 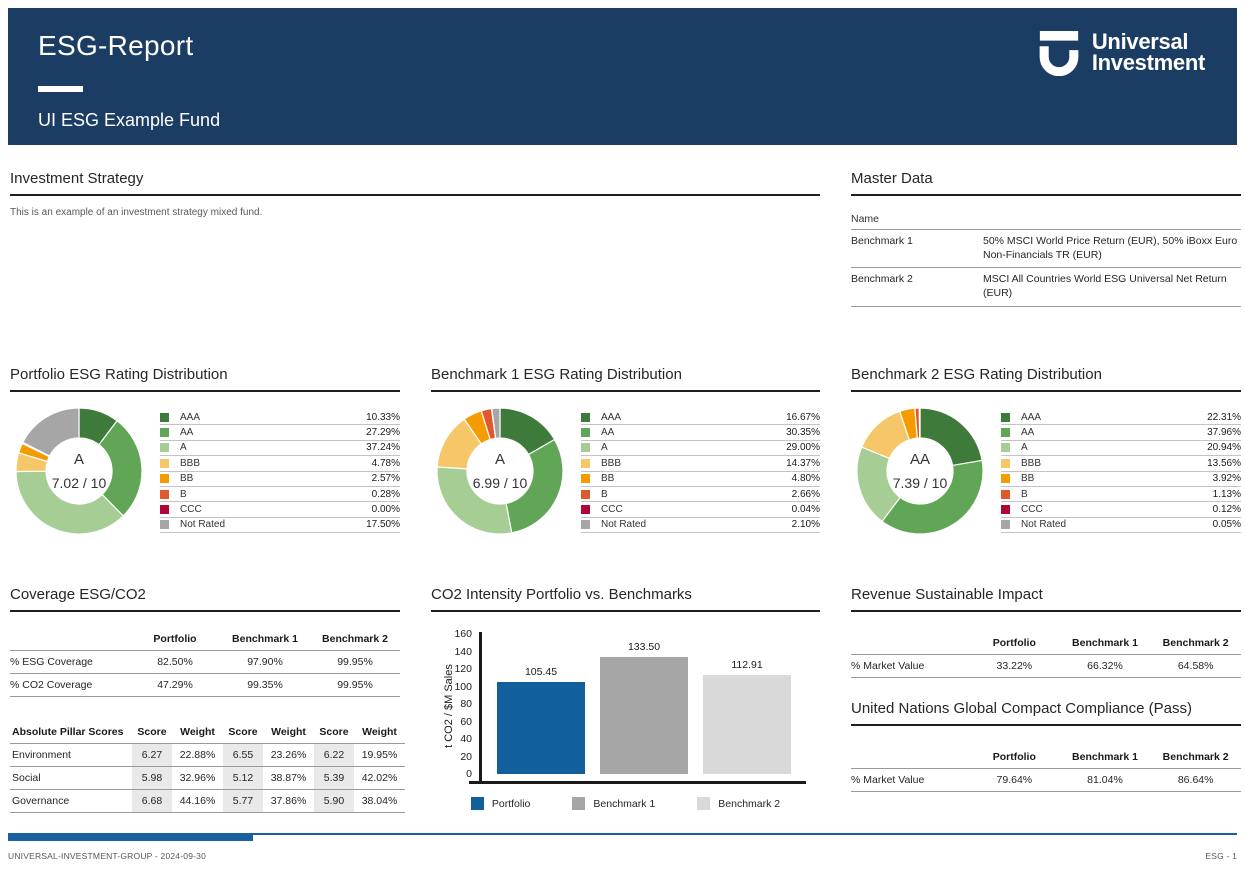 What do you see at coordinates (71, 778) in the screenshot?
I see `row-label: Social` at bounding box center [71, 778].